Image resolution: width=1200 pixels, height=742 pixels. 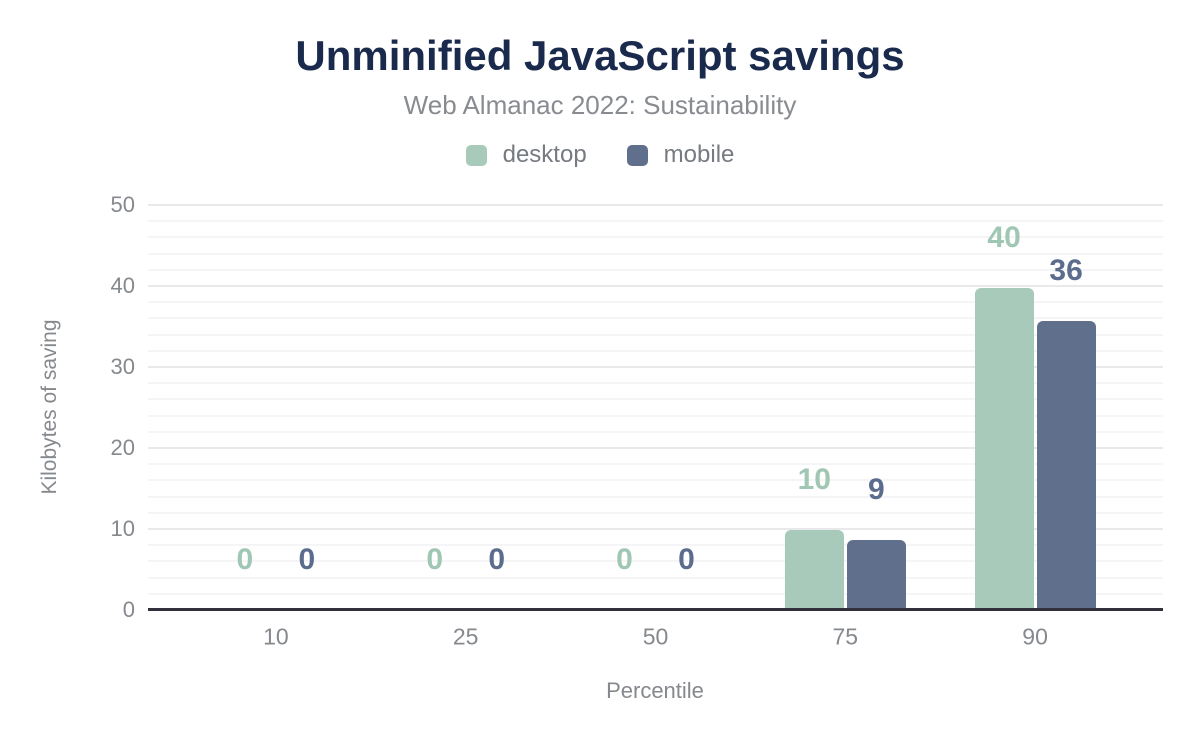 I want to click on bar-value-label-mobile-p10: 0, so click(x=307, y=559).